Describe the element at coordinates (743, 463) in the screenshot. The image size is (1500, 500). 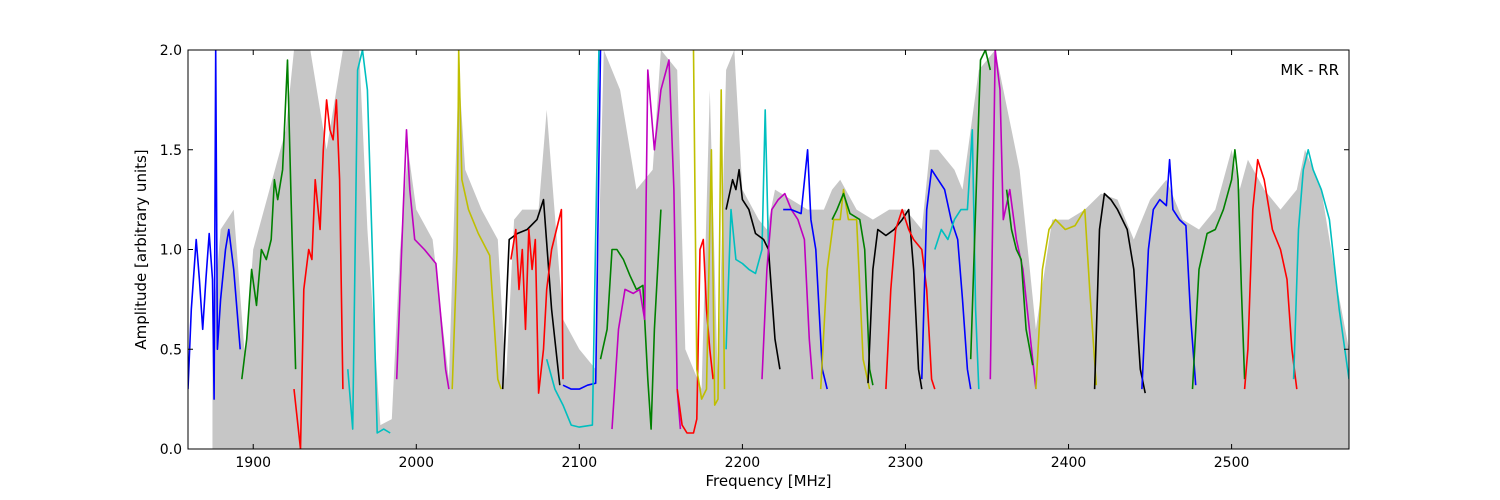
I see `x-tick-label: 2200` at that location.